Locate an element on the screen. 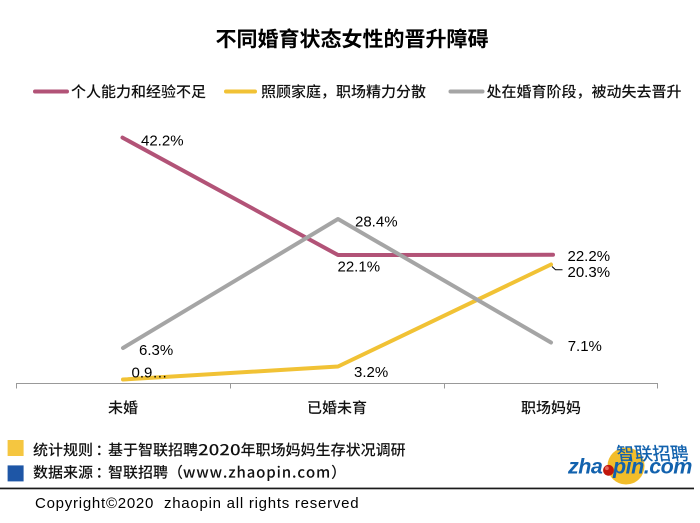 The image size is (700, 523). svg-text: 22.2% is located at coordinates (589, 256).